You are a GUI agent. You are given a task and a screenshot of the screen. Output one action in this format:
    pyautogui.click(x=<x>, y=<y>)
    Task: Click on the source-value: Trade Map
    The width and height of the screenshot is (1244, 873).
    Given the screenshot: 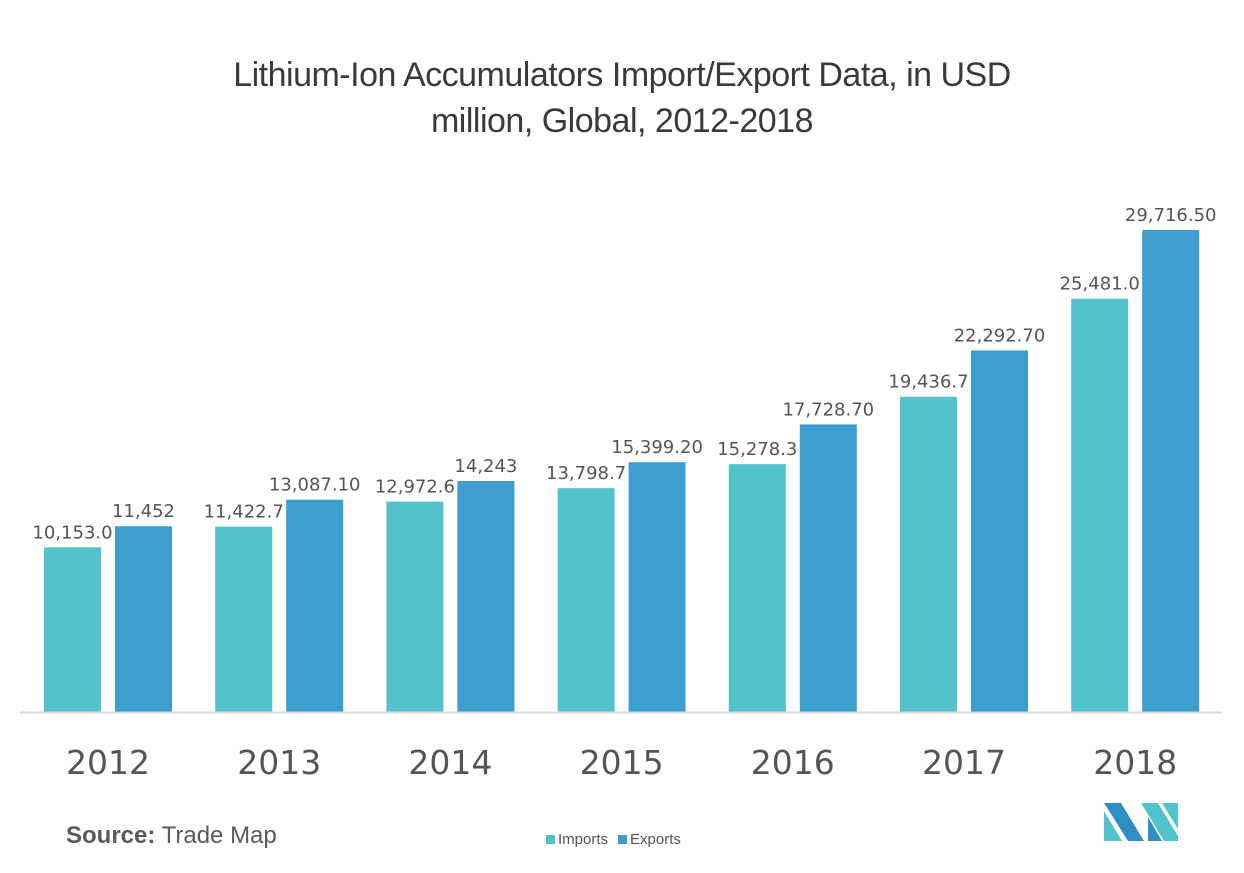 What is the action you would take?
    pyautogui.click(x=219, y=835)
    